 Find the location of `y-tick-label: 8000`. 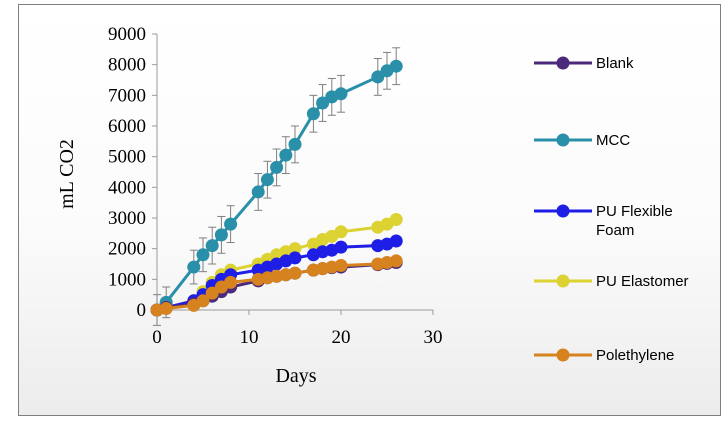

y-tick-label: 8000 is located at coordinates (127, 65).